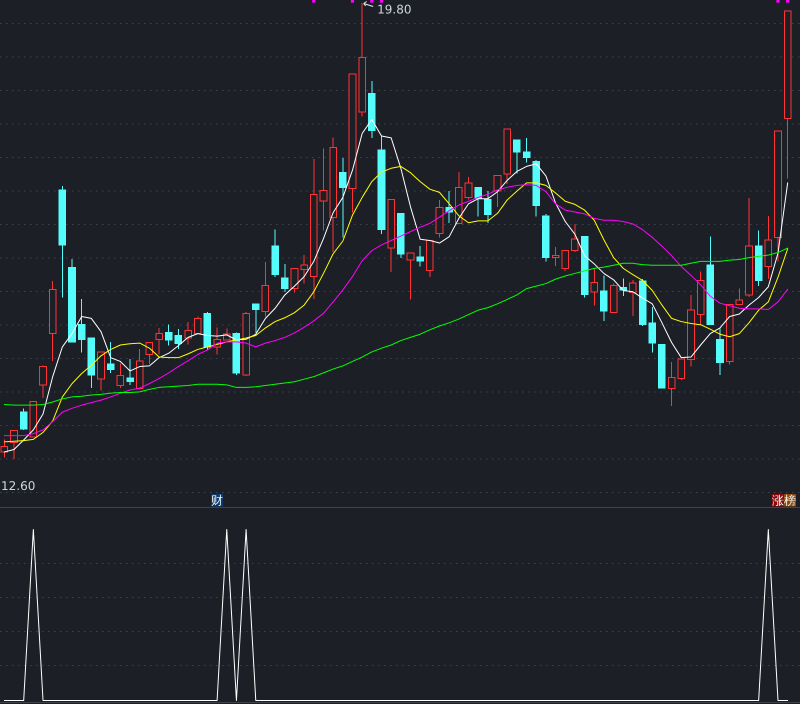  I want to click on annotation: 财, so click(217, 501).